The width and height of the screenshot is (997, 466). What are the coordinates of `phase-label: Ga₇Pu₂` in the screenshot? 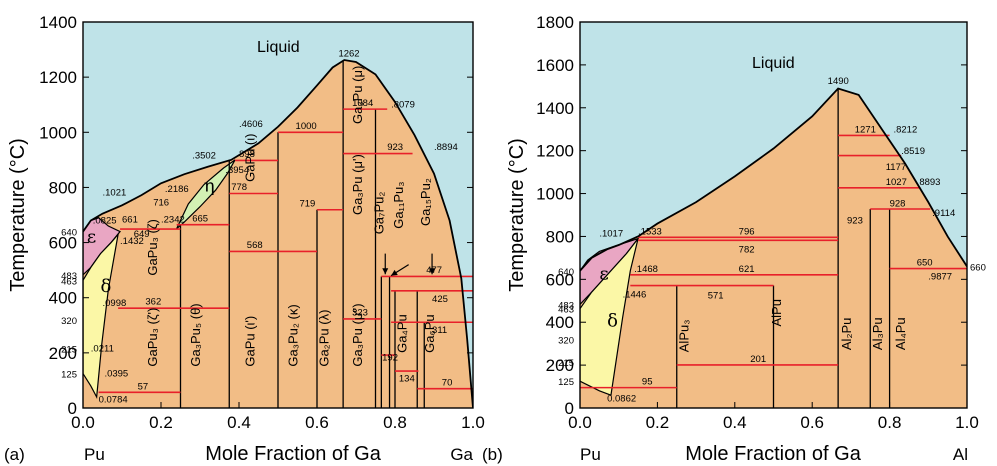 It's located at (378, 213).